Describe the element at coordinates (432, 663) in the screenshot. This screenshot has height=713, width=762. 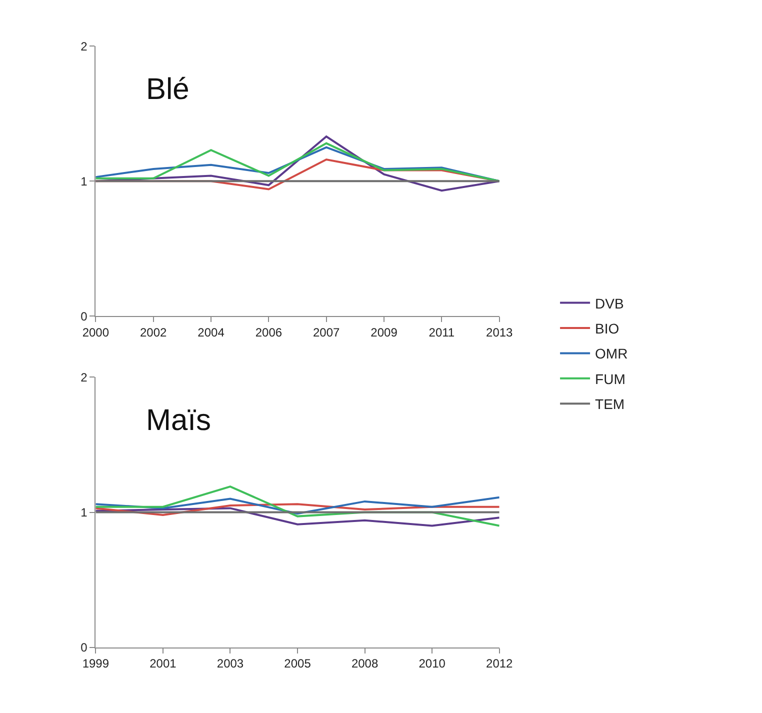
I see `x-tick-label: 2010` at that location.